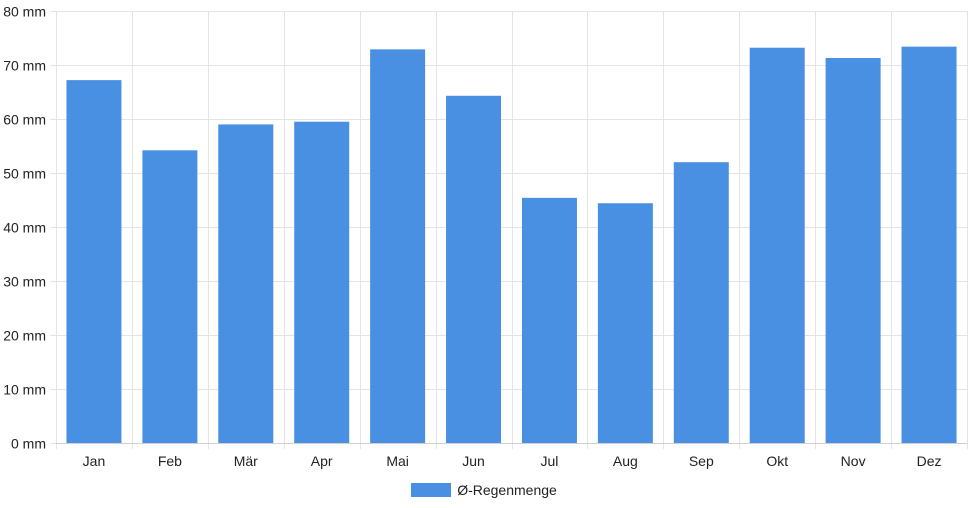 The height and width of the screenshot is (508, 968). Describe the element at coordinates (246, 461) in the screenshot. I see `x-tick-label: Mär` at that location.